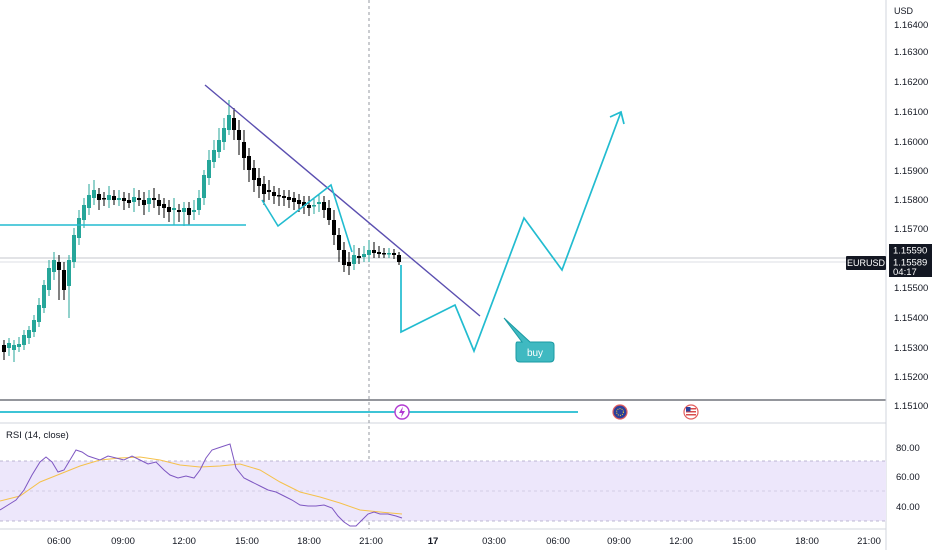  I want to click on time-tick: 03:00, so click(494, 541).